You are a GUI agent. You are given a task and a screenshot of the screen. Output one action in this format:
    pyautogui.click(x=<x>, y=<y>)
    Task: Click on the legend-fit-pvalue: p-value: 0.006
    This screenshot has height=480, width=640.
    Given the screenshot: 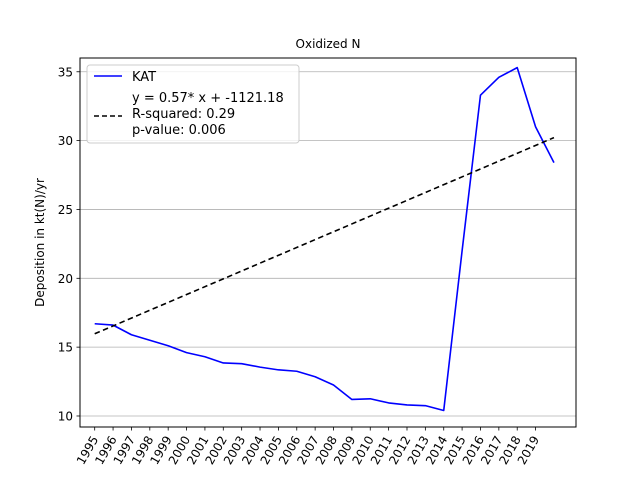 What is the action you would take?
    pyautogui.click(x=179, y=130)
    